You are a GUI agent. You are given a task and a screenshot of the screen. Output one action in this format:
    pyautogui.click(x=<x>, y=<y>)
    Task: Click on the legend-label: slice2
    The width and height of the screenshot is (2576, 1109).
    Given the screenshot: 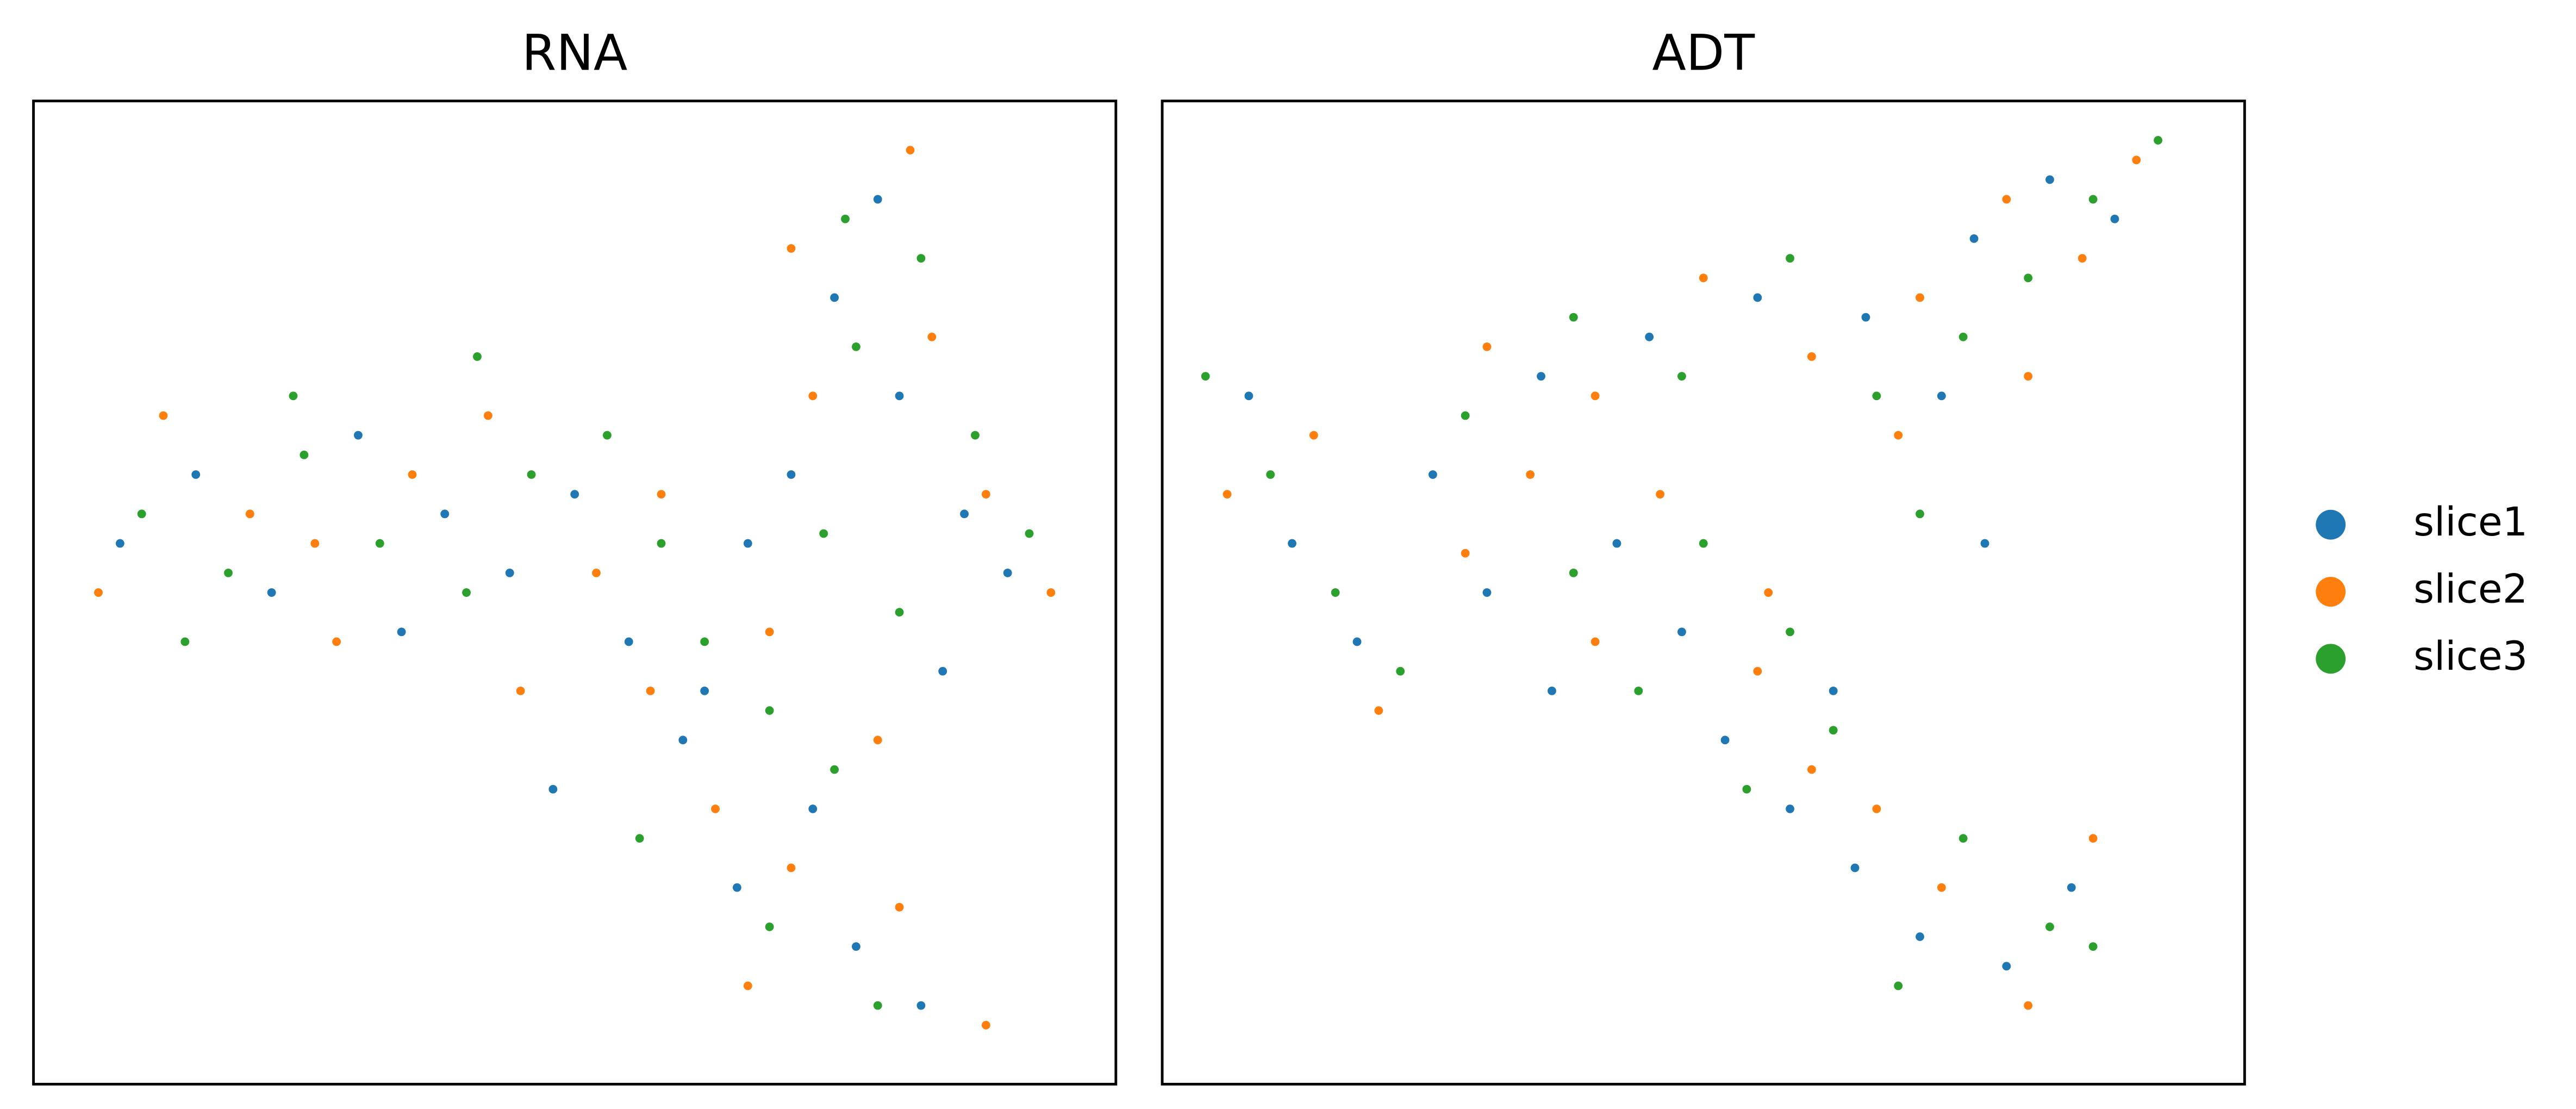 What is the action you would take?
    pyautogui.click(x=2470, y=589)
    